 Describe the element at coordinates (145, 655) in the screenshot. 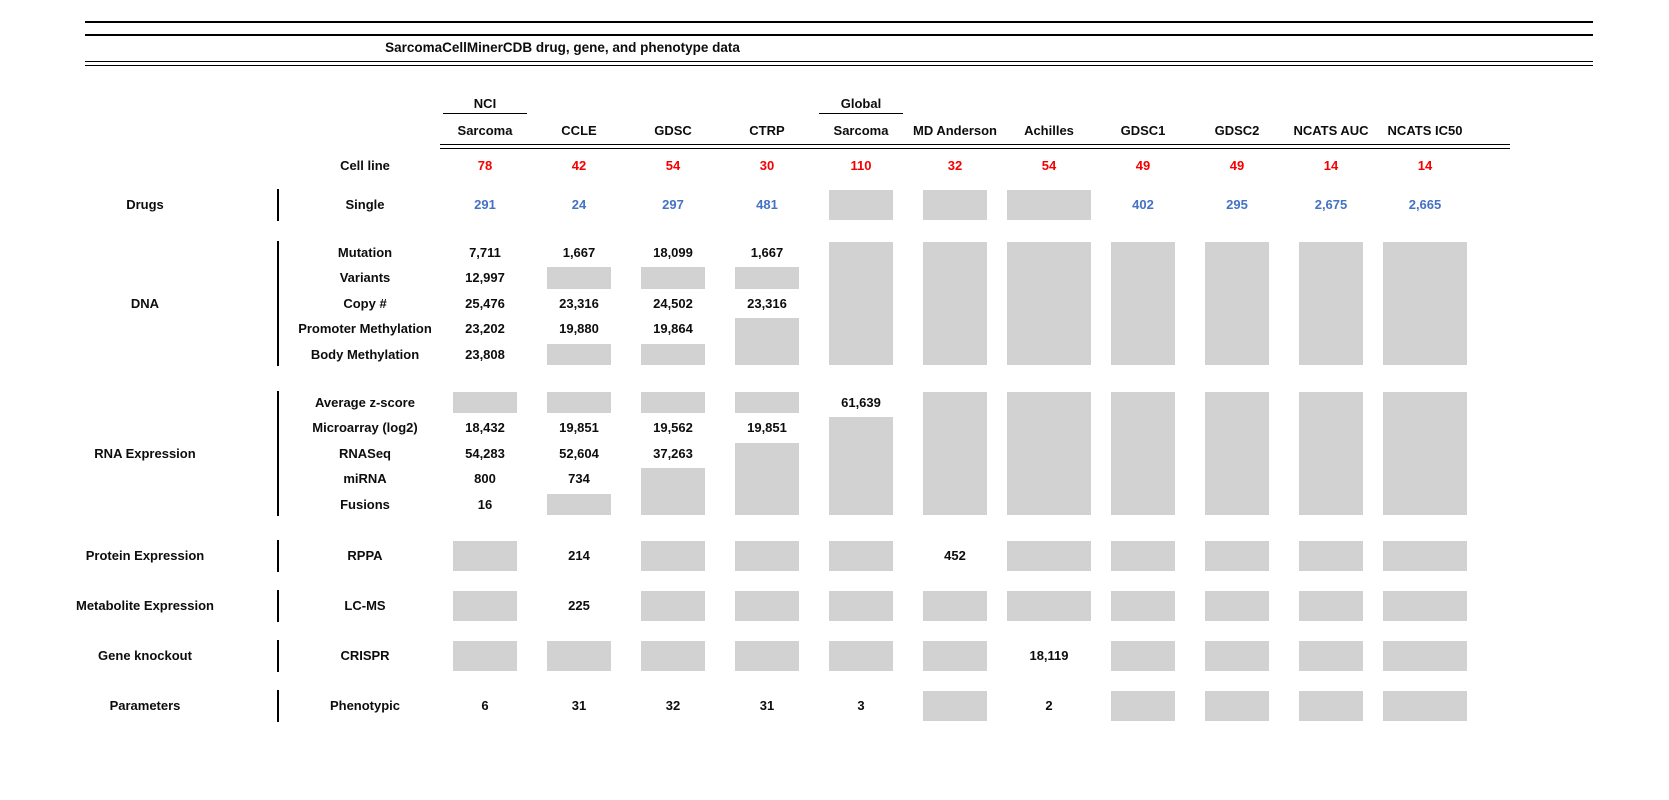

I see `category-label: Gene knockout` at that location.